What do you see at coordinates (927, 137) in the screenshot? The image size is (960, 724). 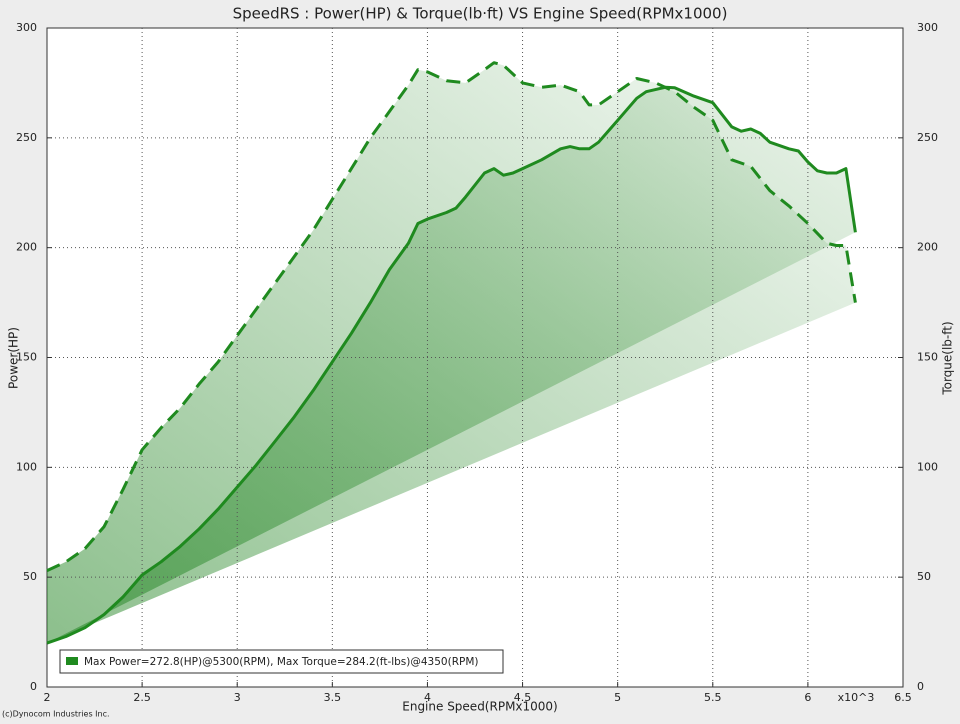 I see `y2-tick-label: 250` at bounding box center [927, 137].